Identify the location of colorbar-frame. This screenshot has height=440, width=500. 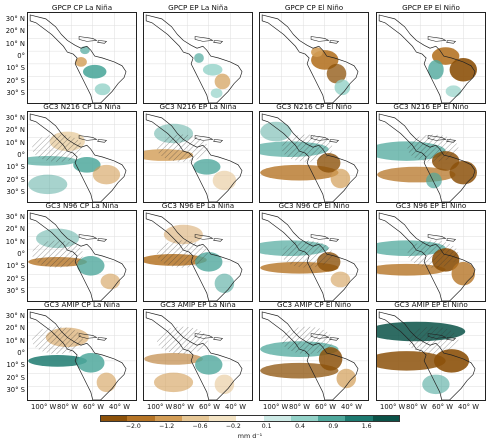
(250, 418).